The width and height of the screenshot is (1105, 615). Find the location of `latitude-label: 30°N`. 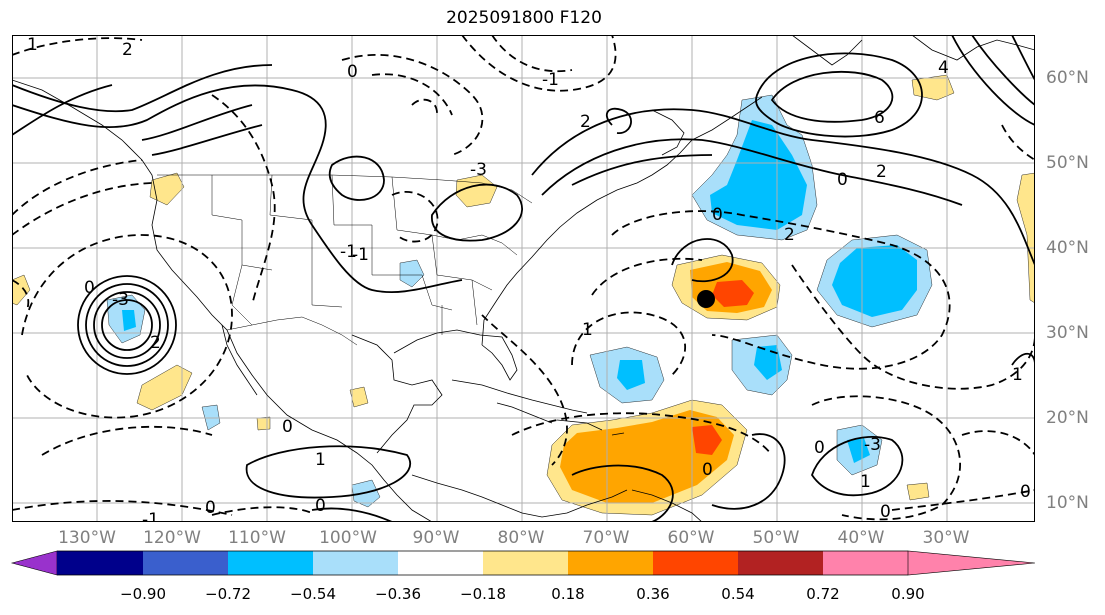

latitude-label: 30°N is located at coordinates (1067, 333).